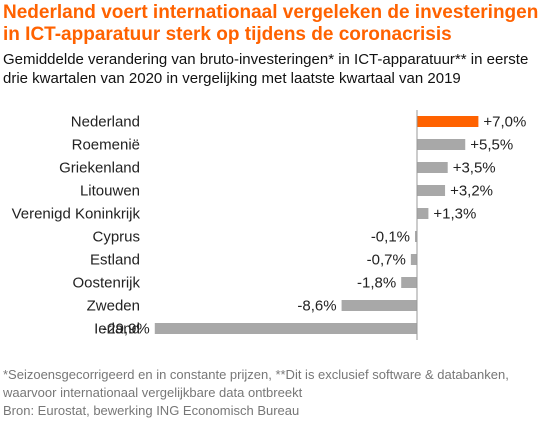  What do you see at coordinates (471, 191) in the screenshot?
I see `data-label: +3,2%` at bounding box center [471, 191].